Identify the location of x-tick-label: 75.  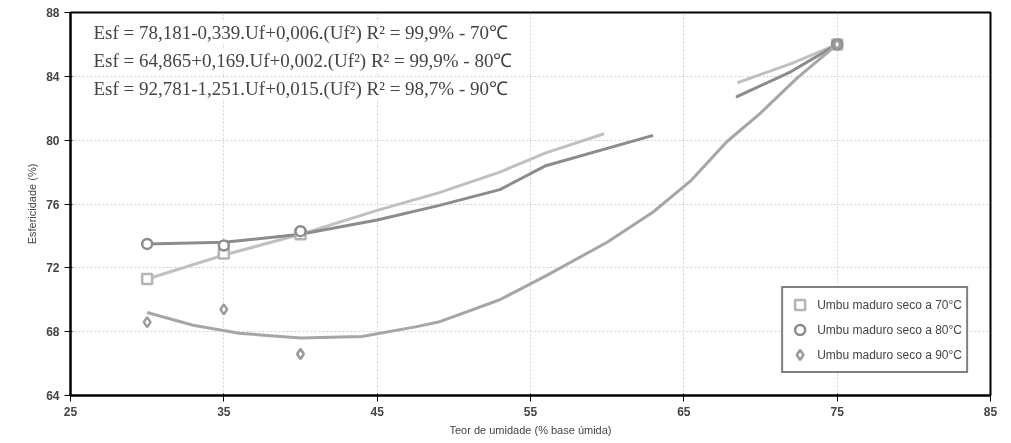
(837, 411).